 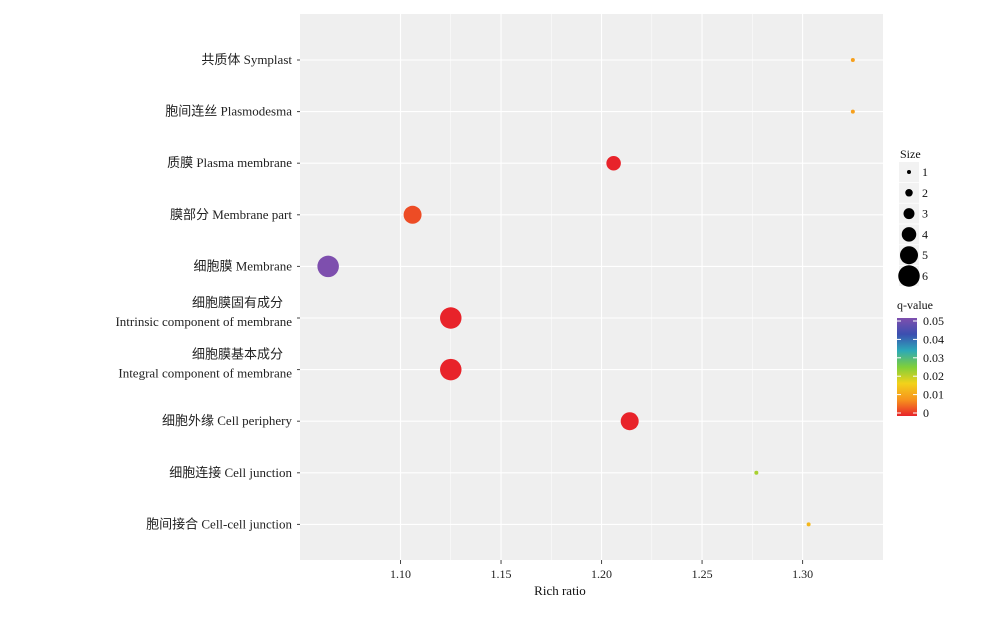 What do you see at coordinates (925, 172) in the screenshot?
I see `size-legend-label: 1` at bounding box center [925, 172].